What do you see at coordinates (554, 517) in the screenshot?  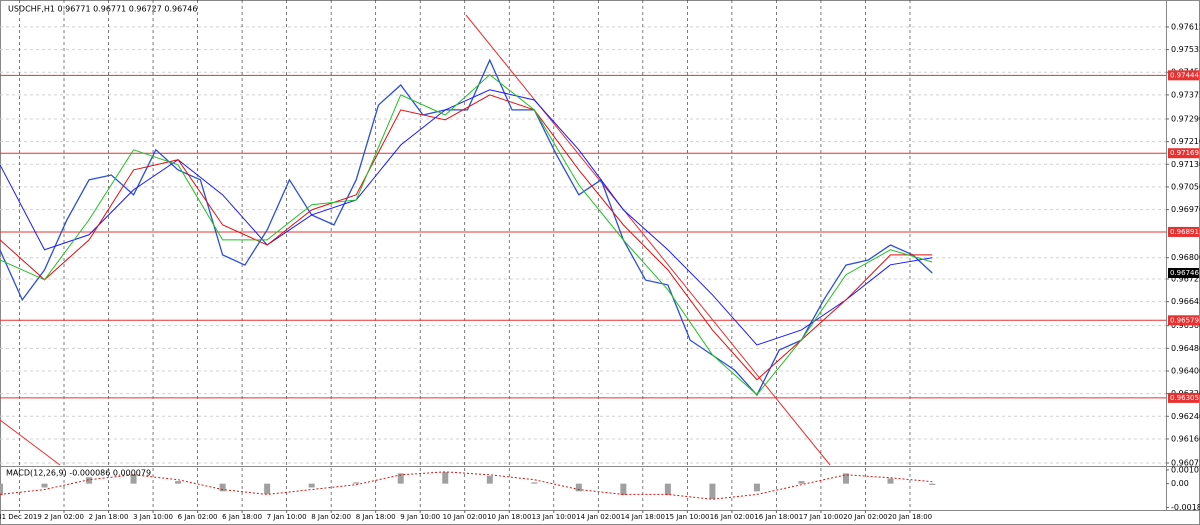 I see `x-tick-label: 13 Jan 10:00` at bounding box center [554, 517].